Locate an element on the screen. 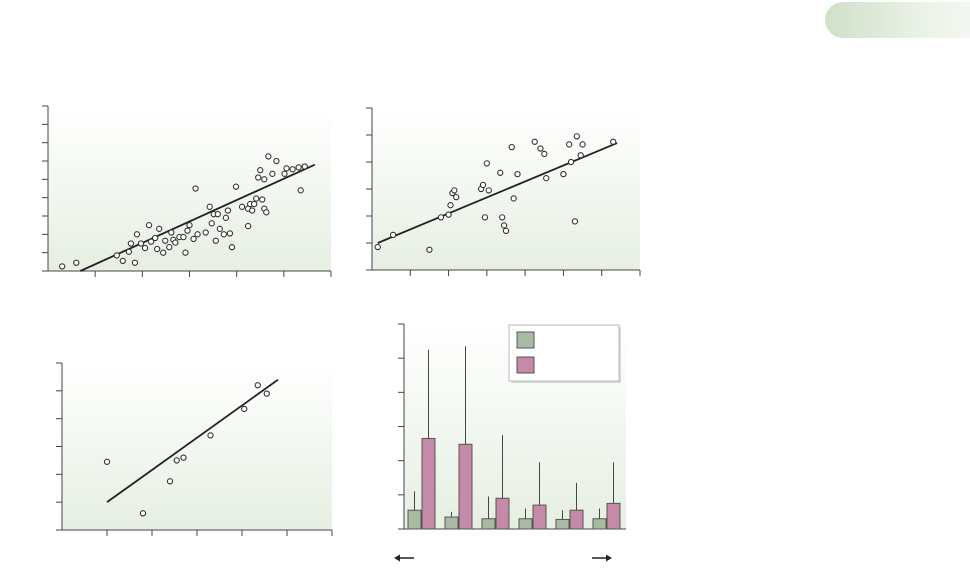 The image size is (970, 574). scatter-chart-top-right is located at coordinates (503, 191).